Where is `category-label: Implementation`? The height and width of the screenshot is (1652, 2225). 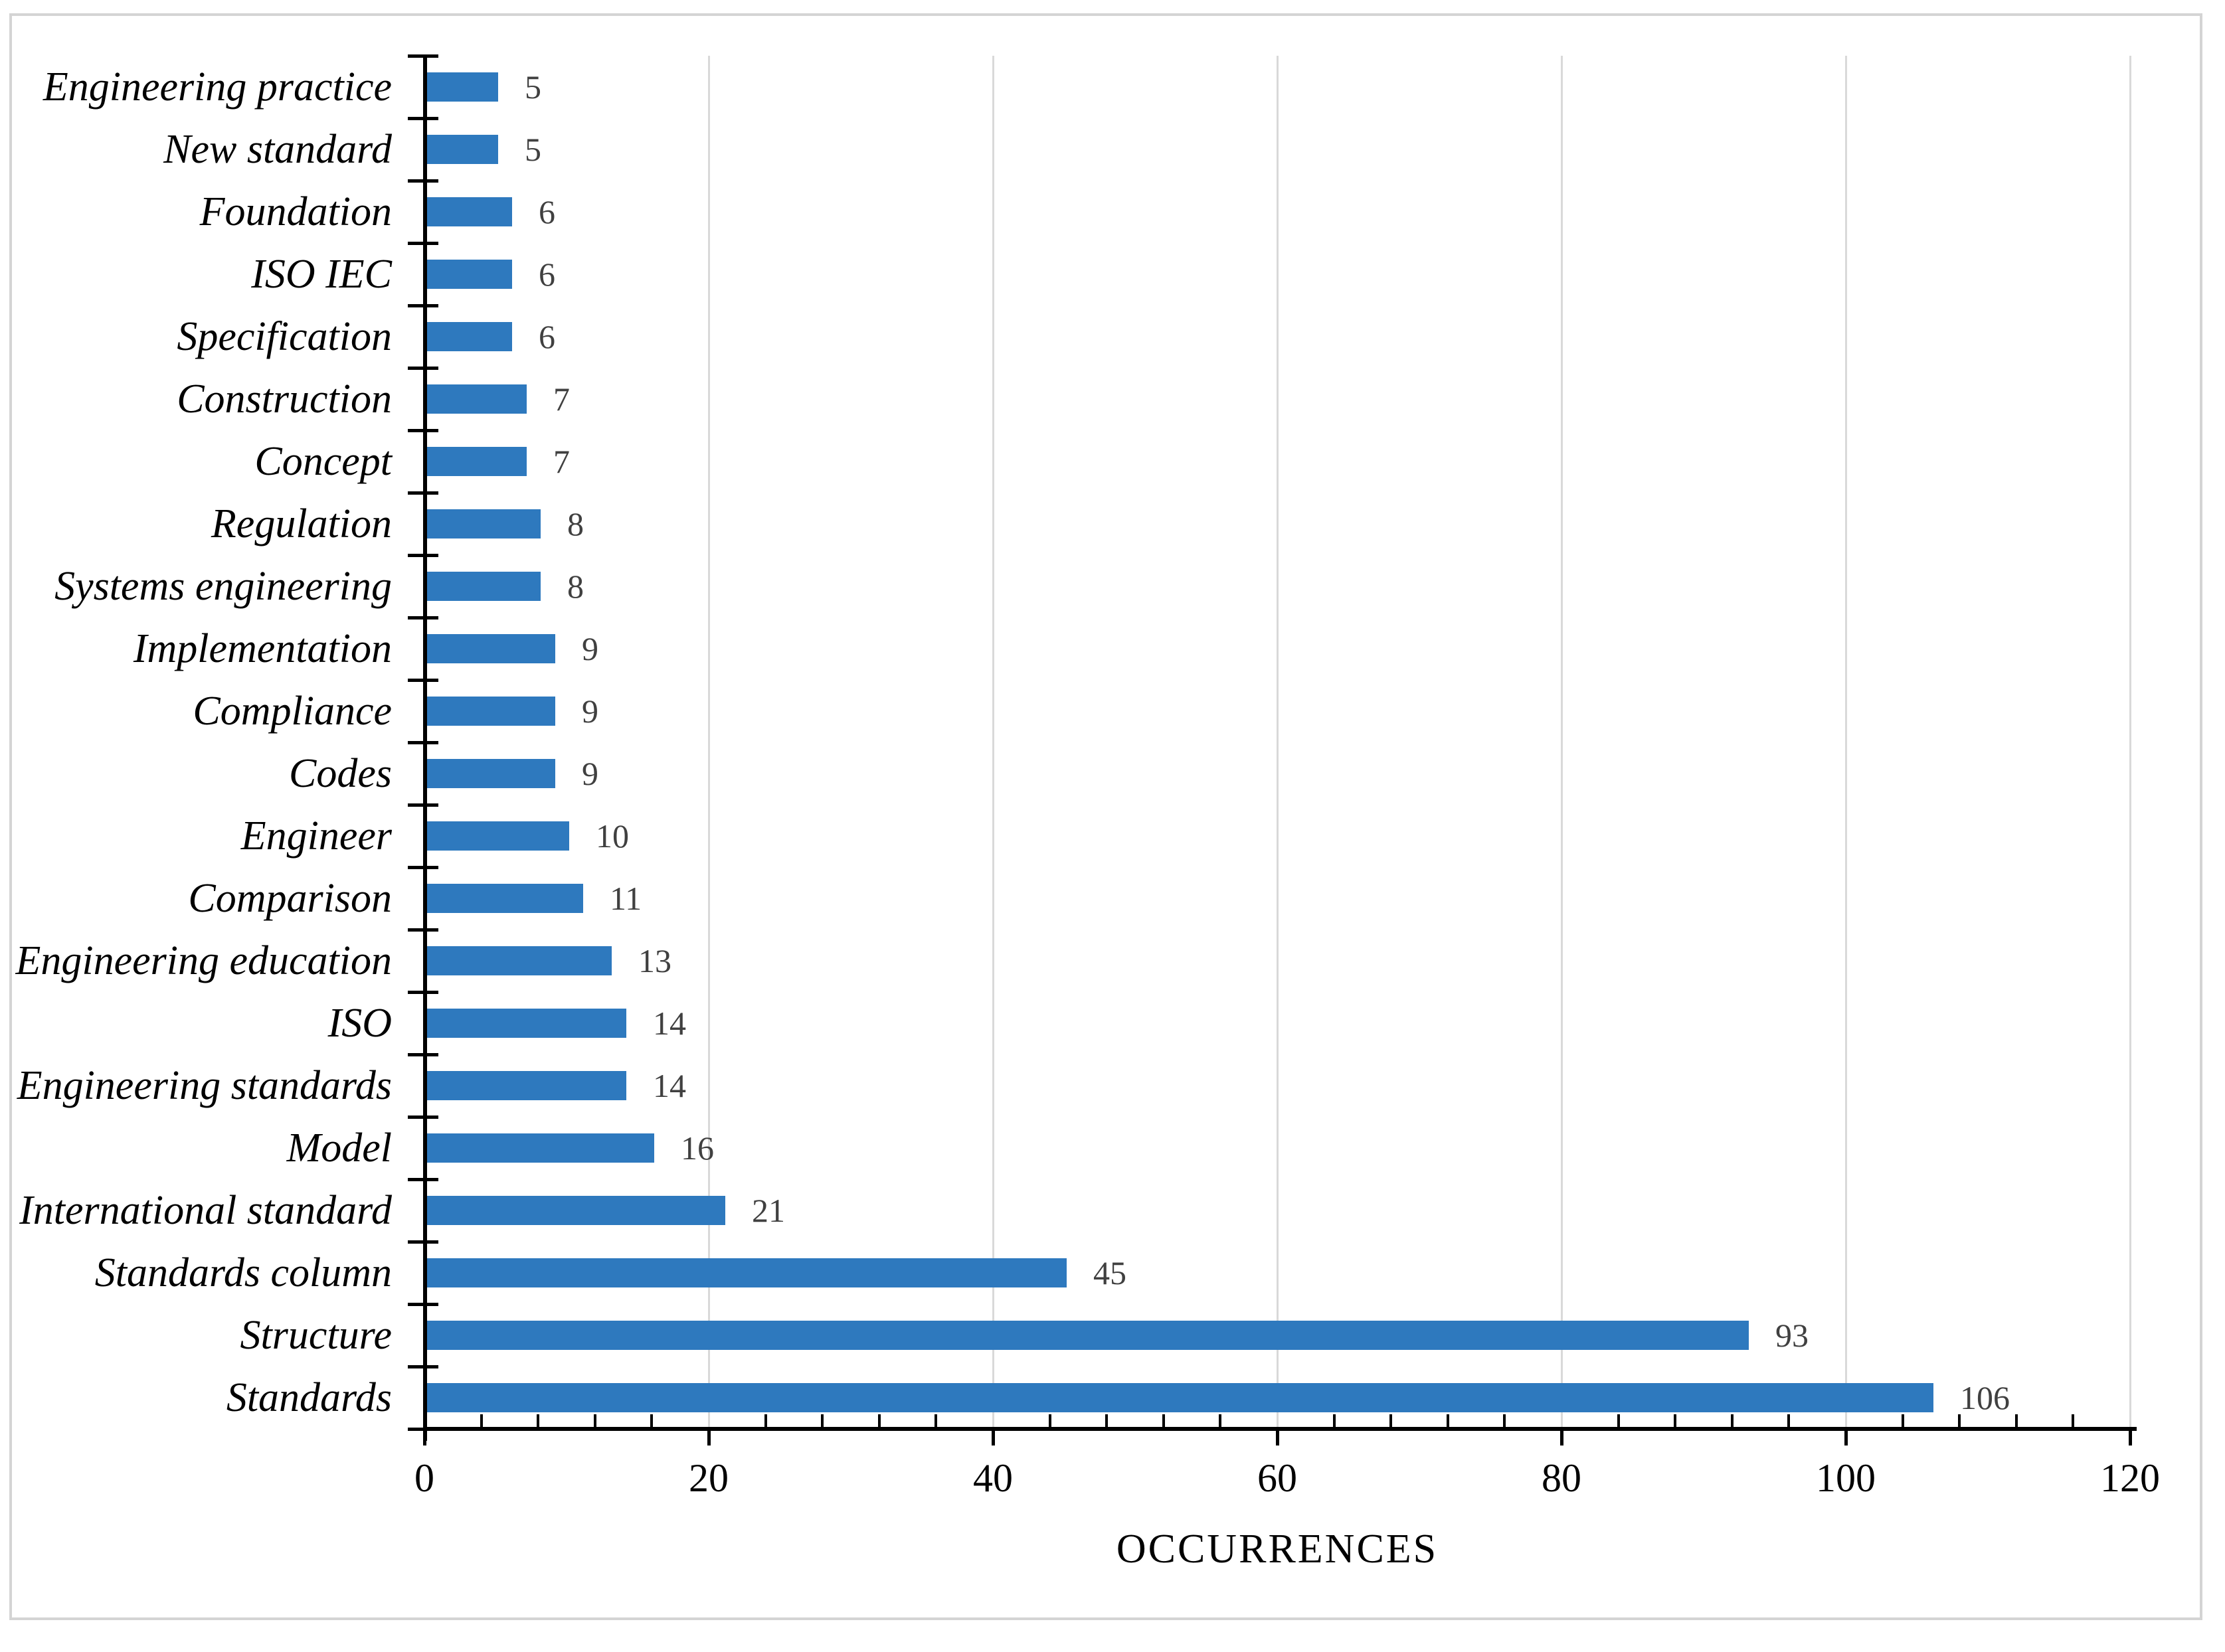 category-label: Implementation is located at coordinates (262, 648).